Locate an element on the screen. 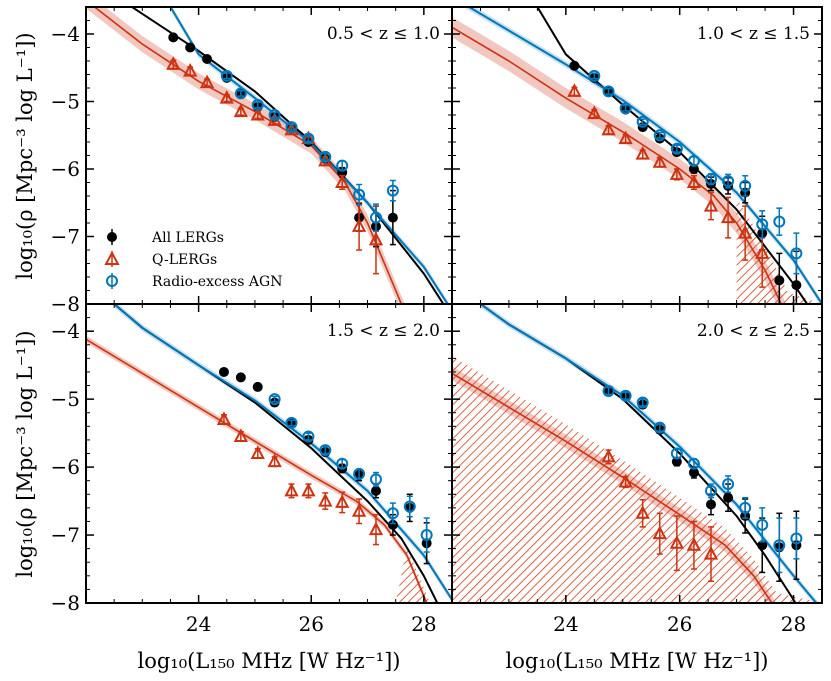 The width and height of the screenshot is (831, 681). y-tick-label: −7 is located at coordinates (65, 237).